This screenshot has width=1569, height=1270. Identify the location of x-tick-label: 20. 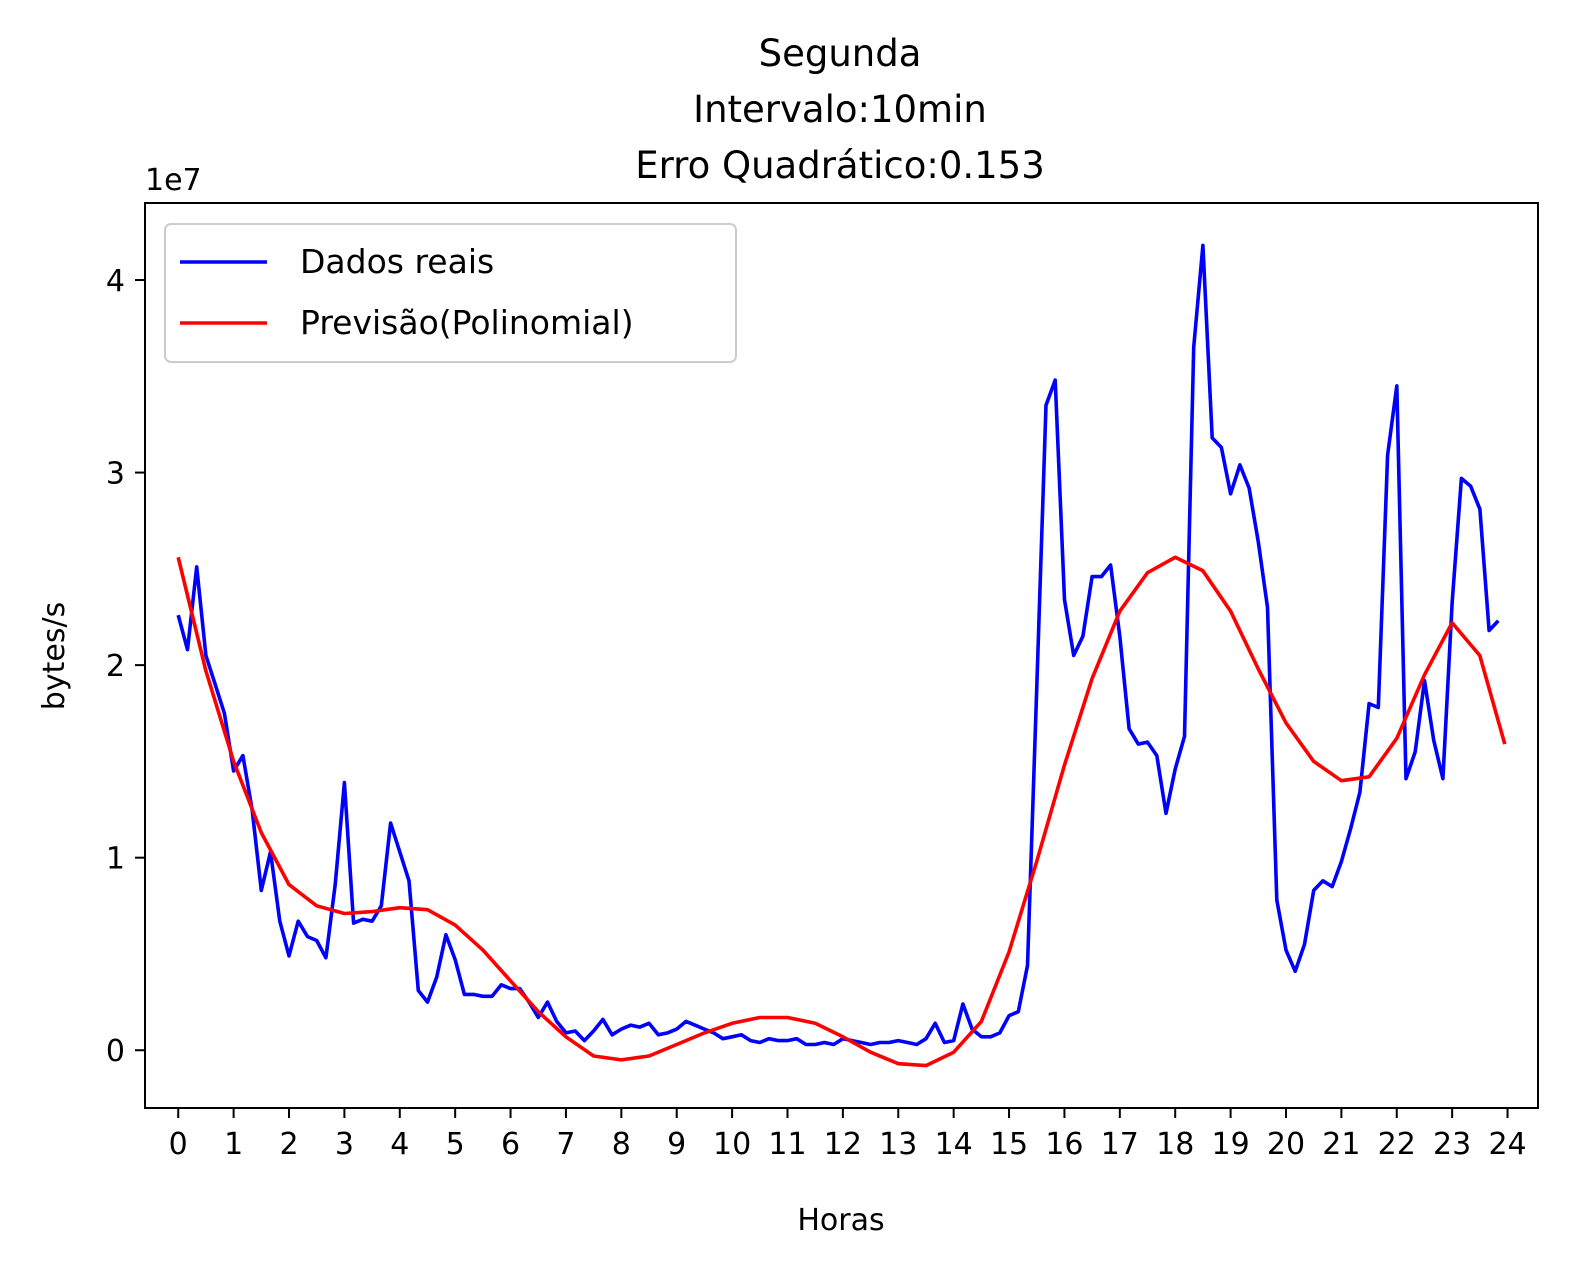
(1286, 1144).